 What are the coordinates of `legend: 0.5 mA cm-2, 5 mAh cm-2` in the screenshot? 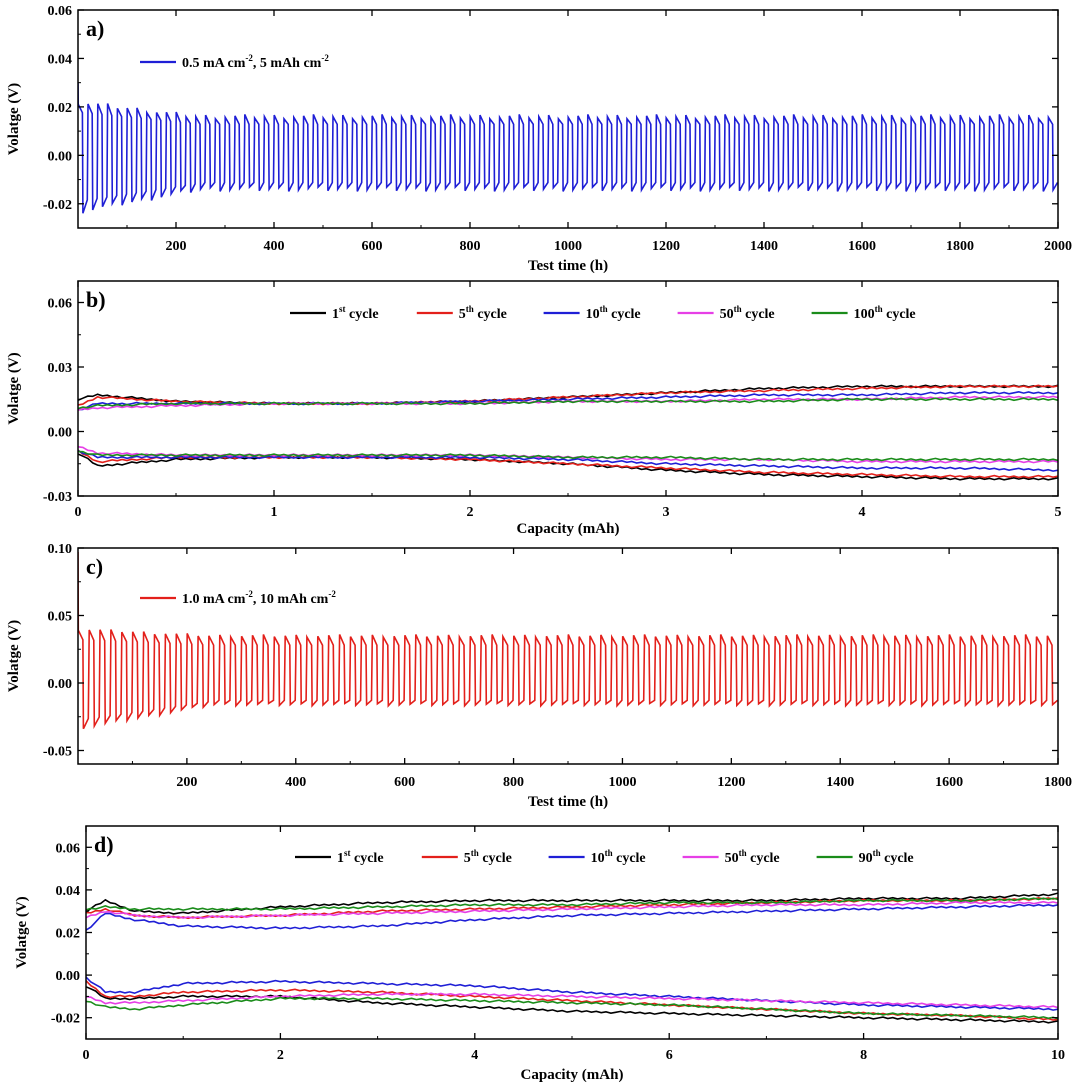 It's located at (234, 62).